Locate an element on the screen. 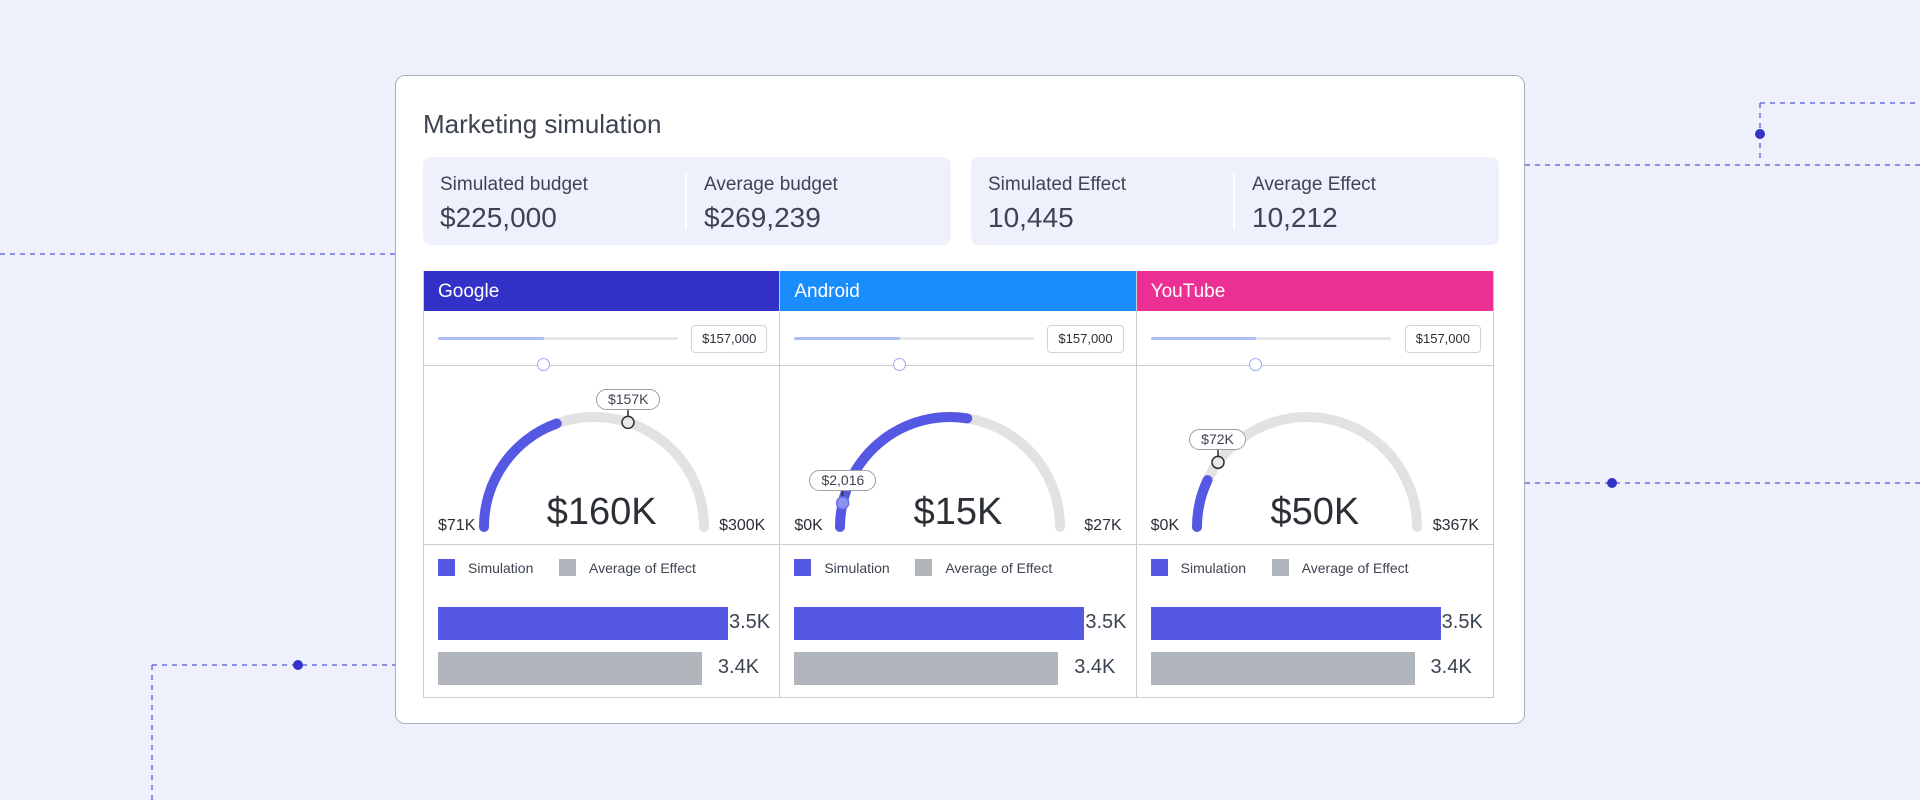 This screenshot has height=800, width=1920. metric-label: Simulated Effect is located at coordinates (1057, 184).